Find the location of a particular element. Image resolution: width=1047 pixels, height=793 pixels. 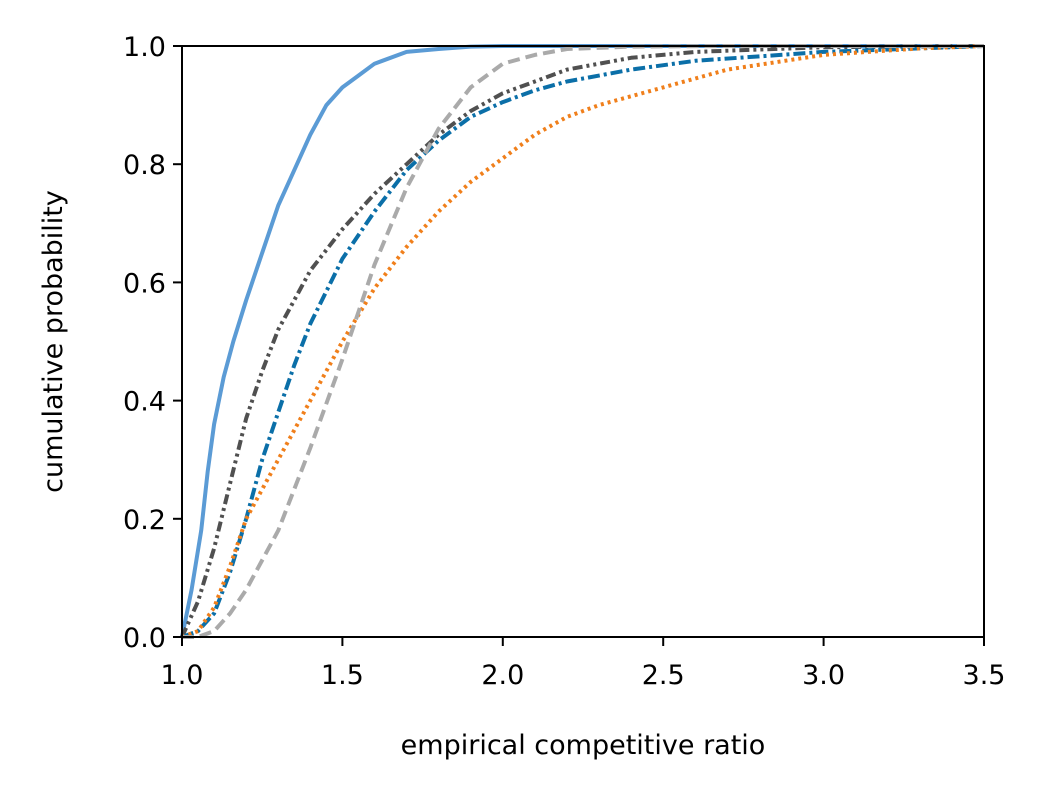

x-axis: 1.0 1.5 2.0 2.5 3.0 3.5 is located at coordinates (583, 664).